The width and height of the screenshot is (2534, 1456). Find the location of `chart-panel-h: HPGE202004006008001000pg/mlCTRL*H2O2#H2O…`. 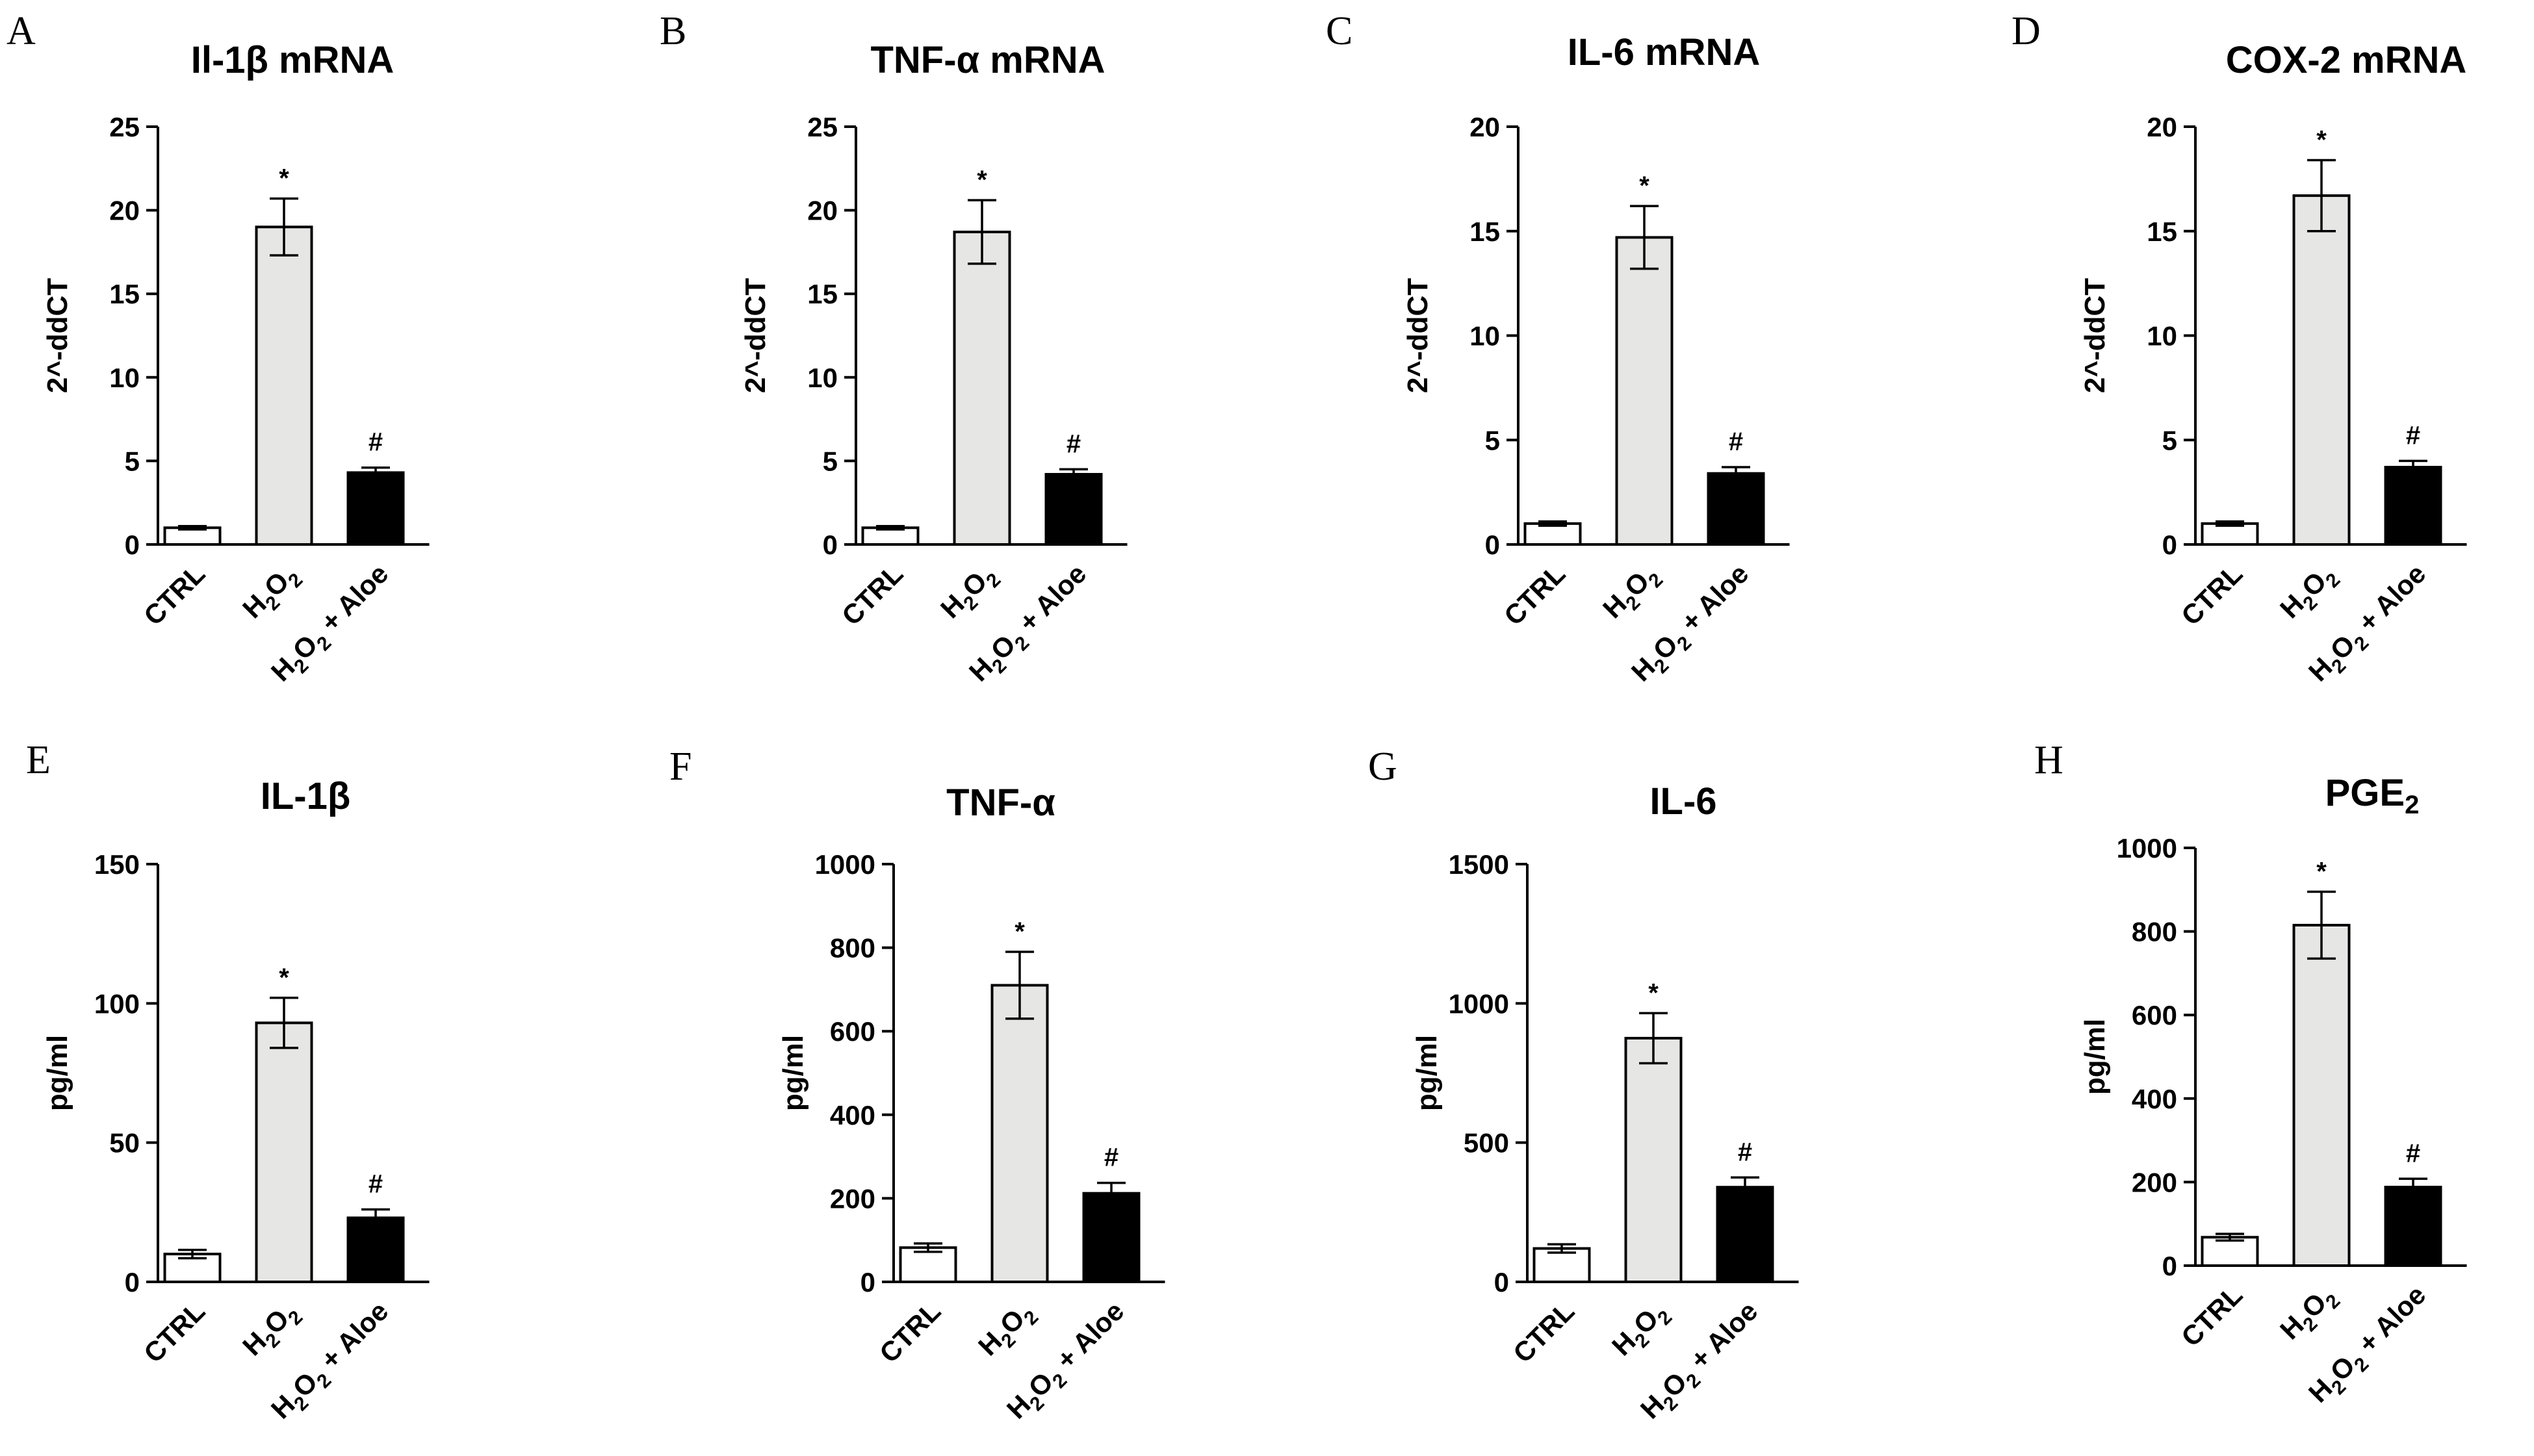

chart-panel-h: HPGE202004006008001000pg/mlCTRL*H2O2#H2O… is located at coordinates (2250, 1074).